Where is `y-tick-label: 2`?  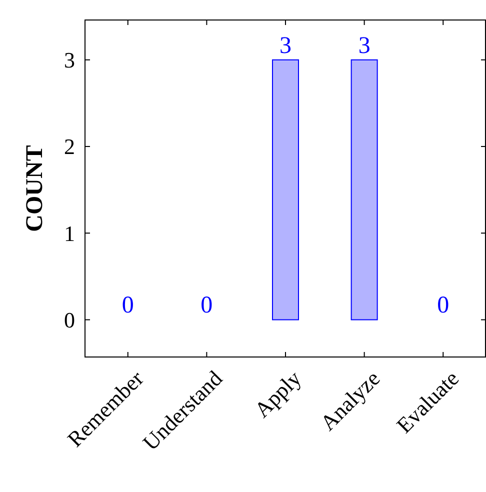 y-tick-label: 2 is located at coordinates (69, 147).